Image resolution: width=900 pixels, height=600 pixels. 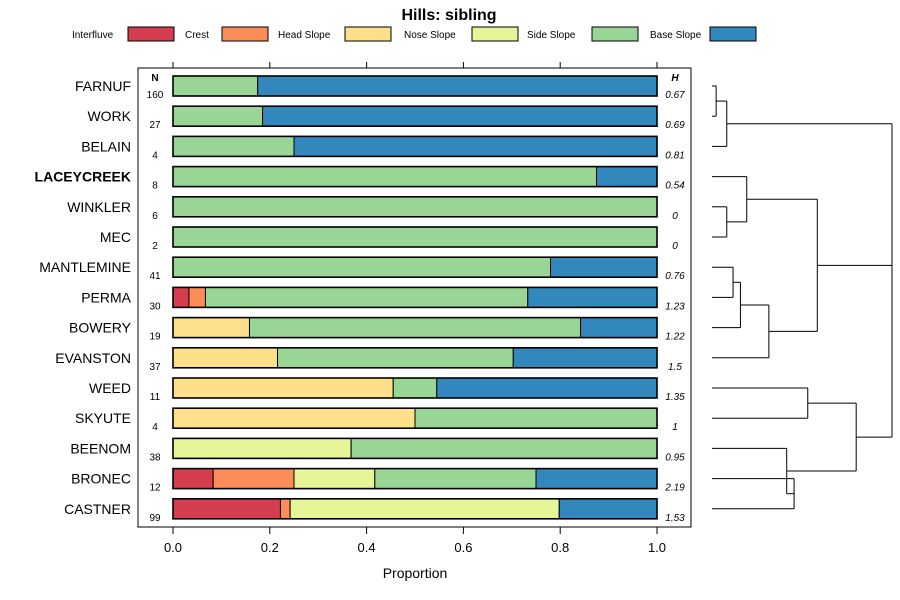 I want to click on chart-title: Hills: sibling, so click(x=448, y=15).